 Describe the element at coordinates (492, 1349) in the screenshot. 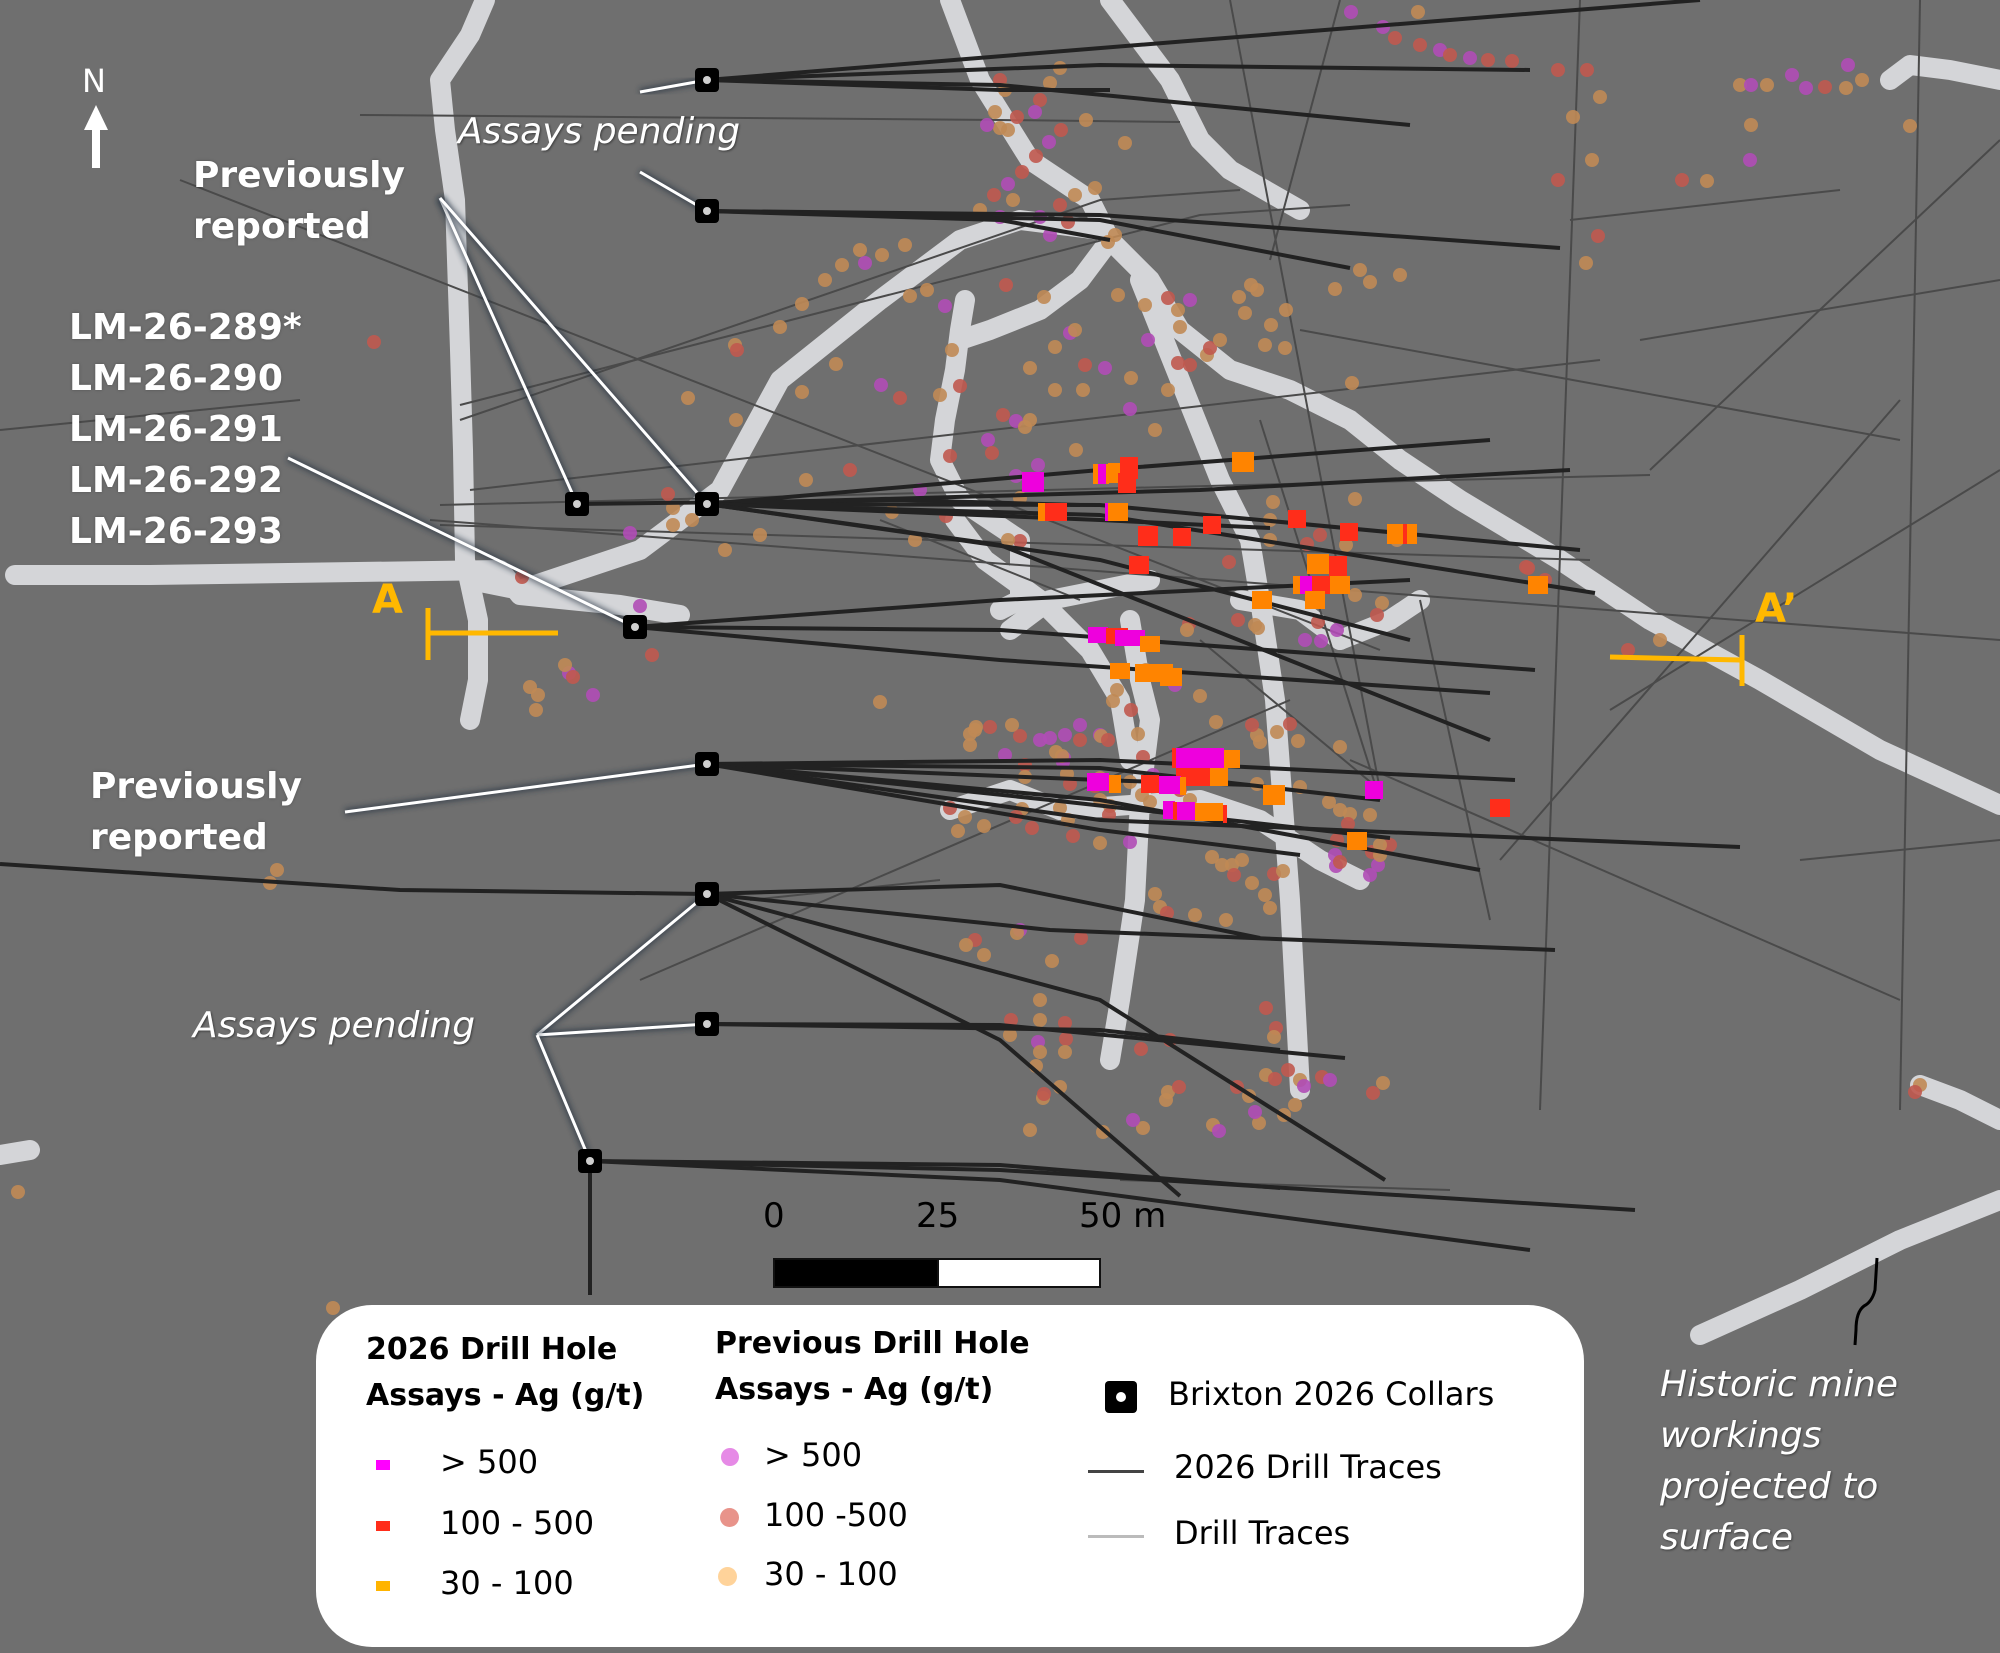

I see `title-line: 2026 Drill Hole` at that location.